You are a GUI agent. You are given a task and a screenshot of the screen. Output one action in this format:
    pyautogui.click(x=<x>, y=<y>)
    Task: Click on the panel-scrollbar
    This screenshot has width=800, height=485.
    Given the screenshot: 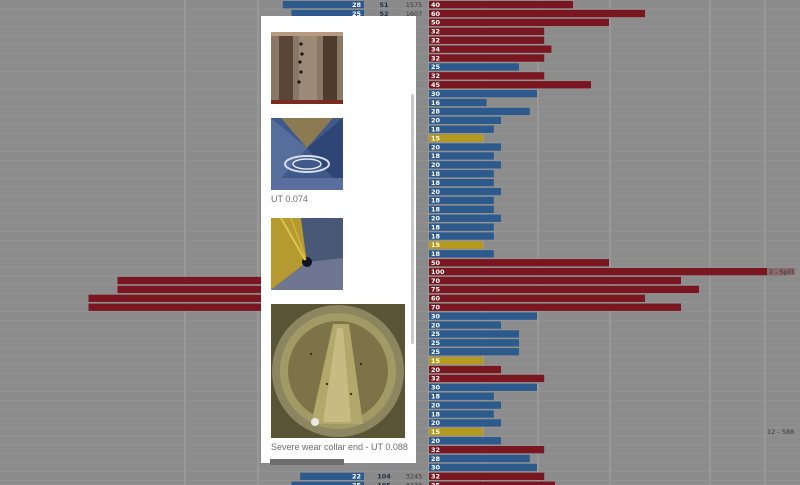 What is the action you would take?
    pyautogui.click(x=412, y=239)
    